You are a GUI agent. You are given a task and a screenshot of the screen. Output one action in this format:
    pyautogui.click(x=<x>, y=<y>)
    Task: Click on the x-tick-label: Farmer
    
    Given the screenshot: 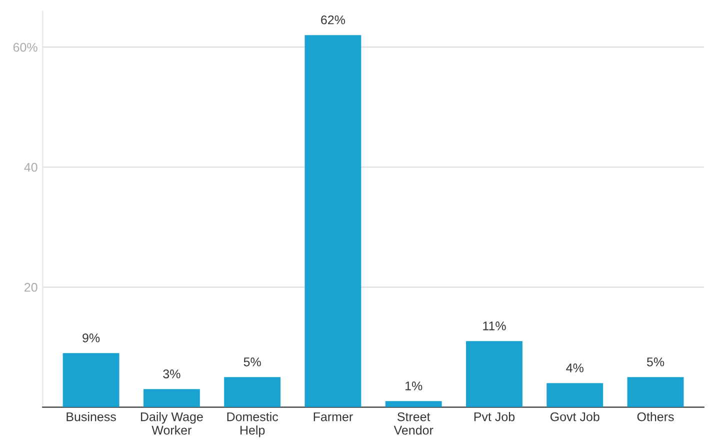 What is the action you would take?
    pyautogui.click(x=333, y=417)
    